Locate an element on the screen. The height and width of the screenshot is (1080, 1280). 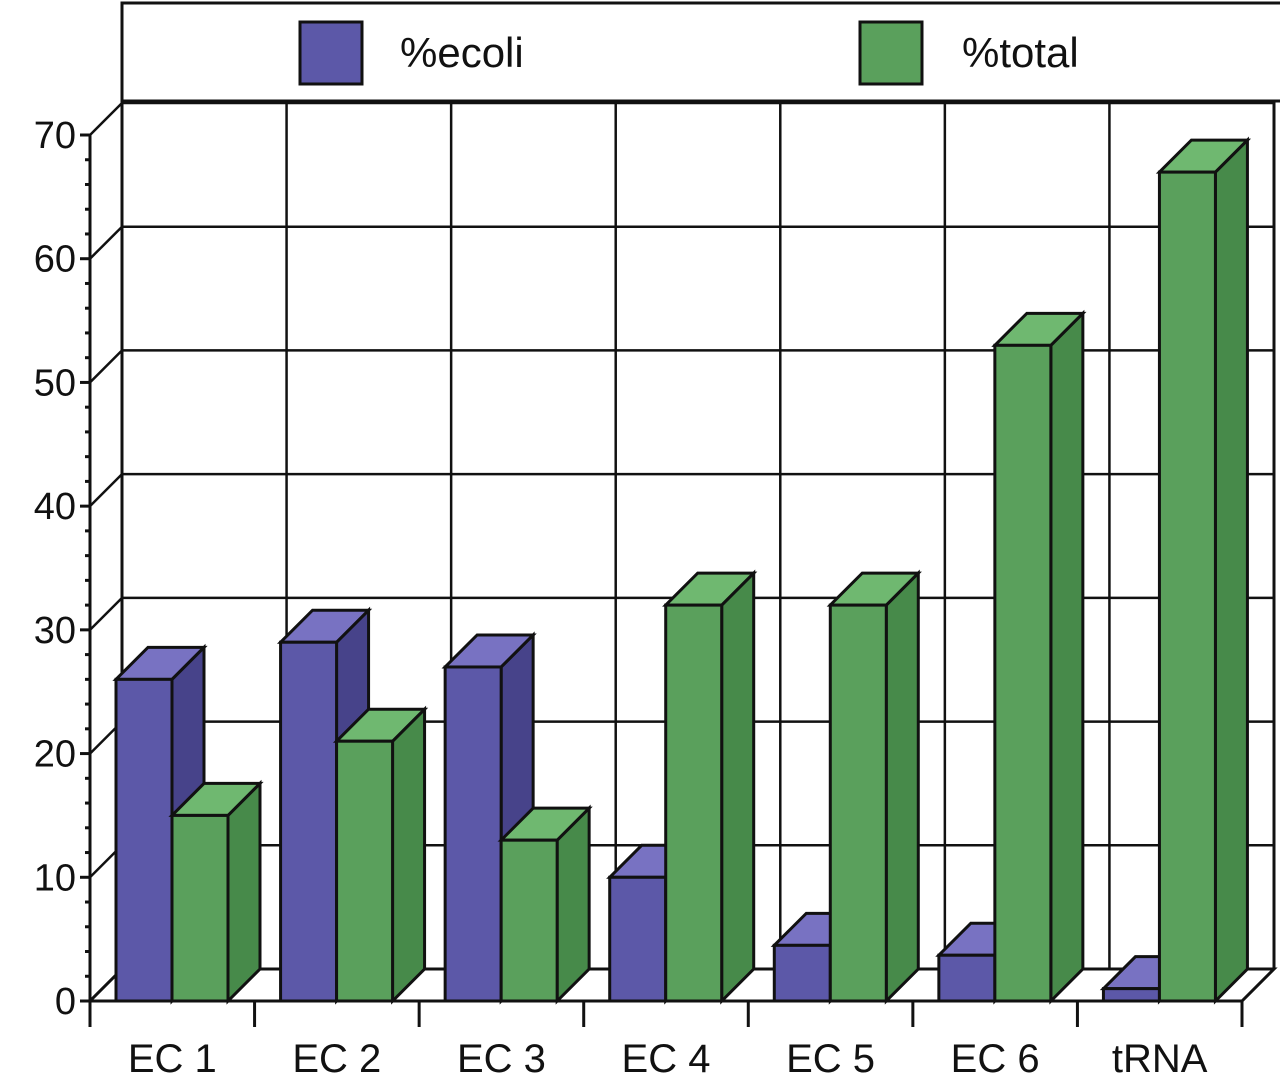
legend-label: %total is located at coordinates (1020, 52).